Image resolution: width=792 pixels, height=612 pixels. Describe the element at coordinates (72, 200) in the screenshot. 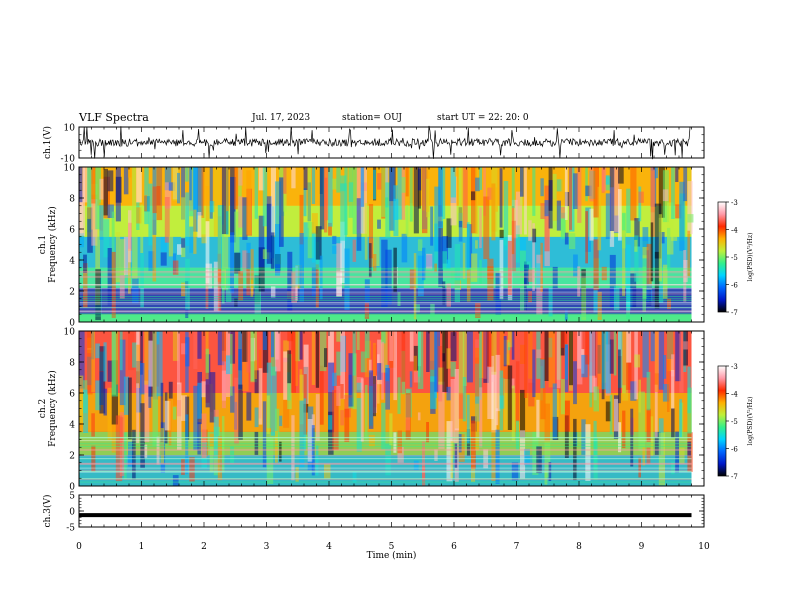

I see `s1-ytick-label: 8` at that location.